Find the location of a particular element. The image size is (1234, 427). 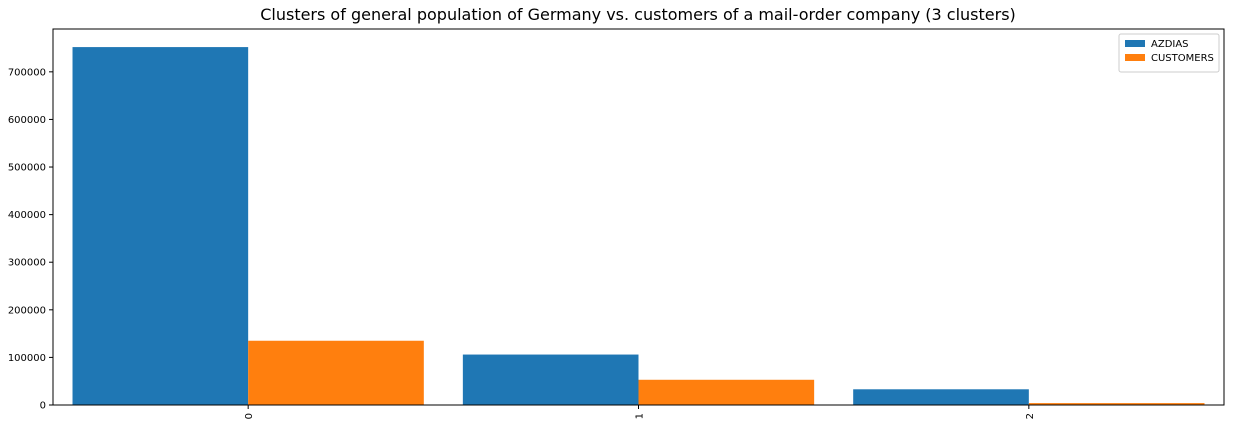

legend: AZDIAS CUSTOMERS is located at coordinates (1169, 53).